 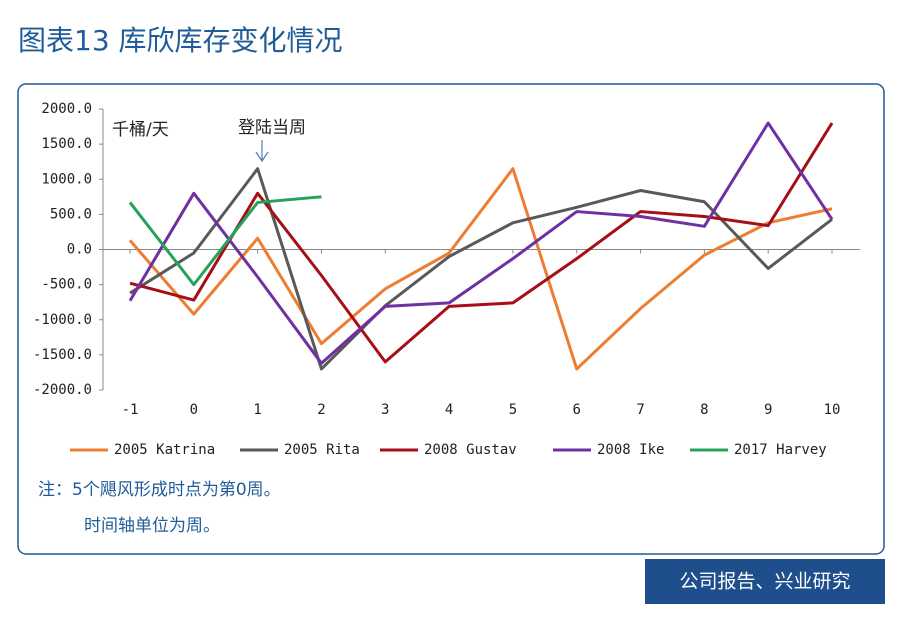 What do you see at coordinates (321, 410) in the screenshot?
I see `x-tick-label: 2` at bounding box center [321, 410].